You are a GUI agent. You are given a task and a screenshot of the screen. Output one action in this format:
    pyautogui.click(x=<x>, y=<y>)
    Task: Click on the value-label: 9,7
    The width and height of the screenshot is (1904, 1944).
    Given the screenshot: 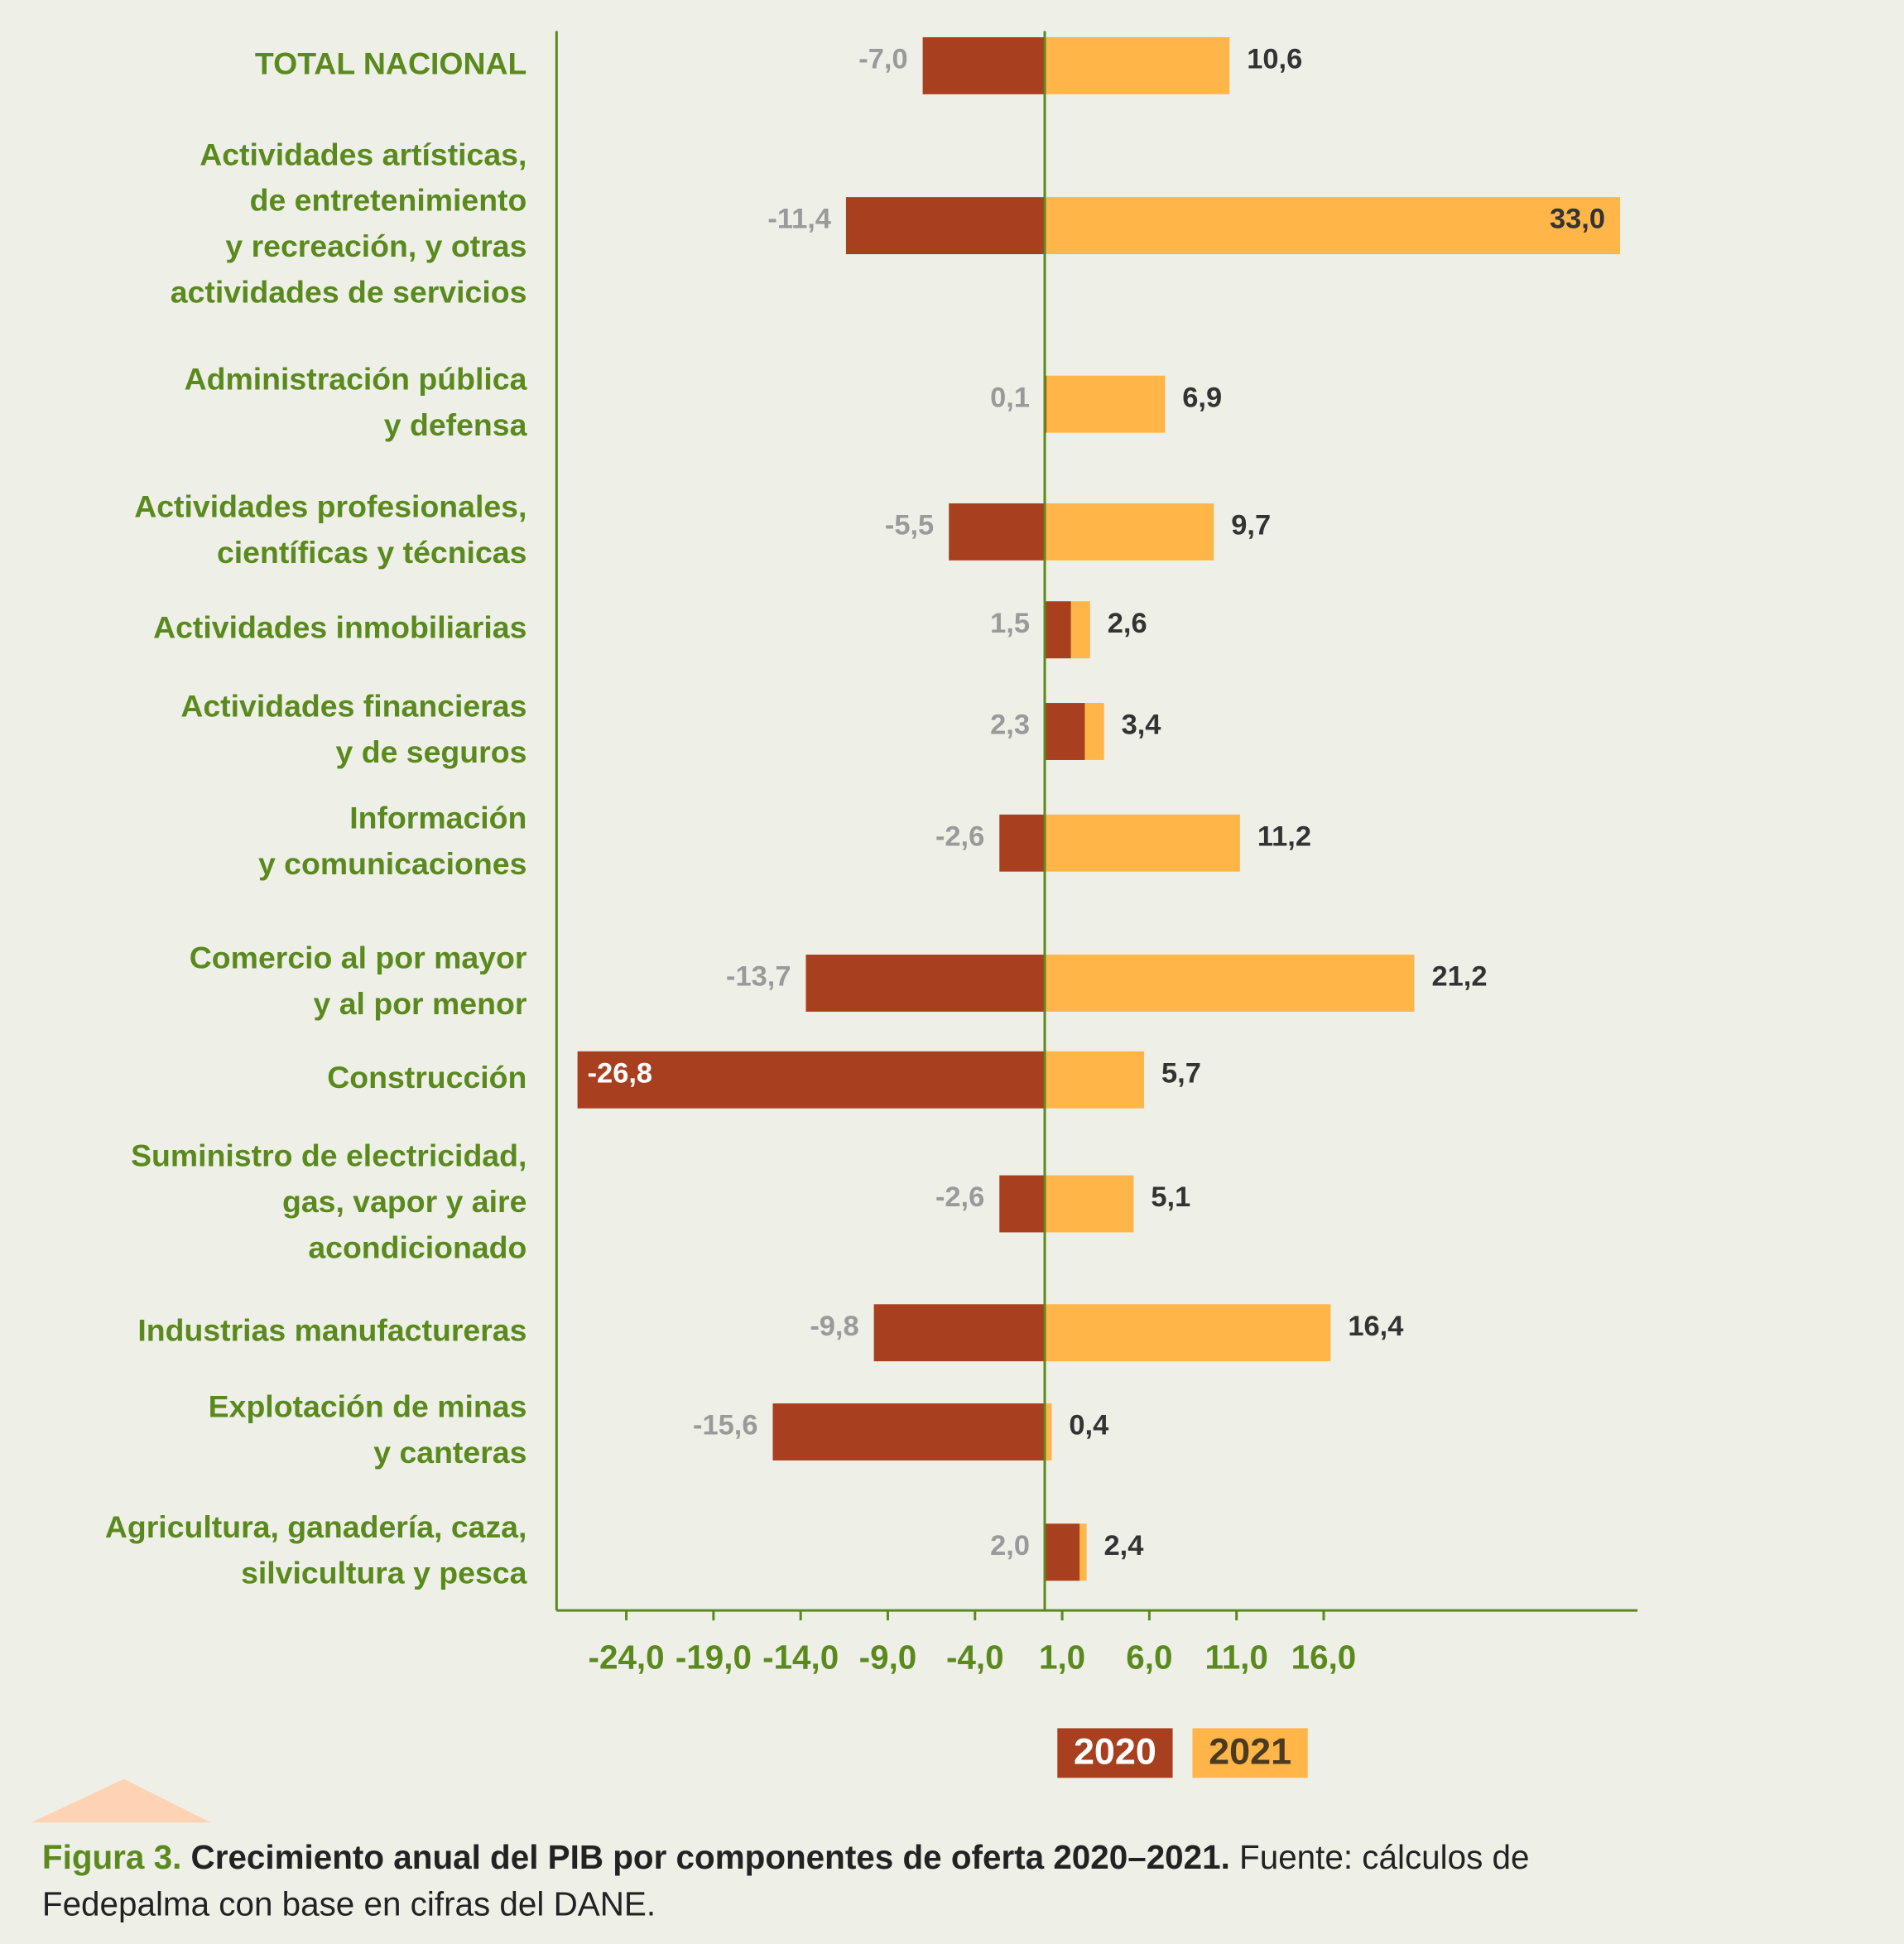 What is the action you would take?
    pyautogui.click(x=1251, y=525)
    